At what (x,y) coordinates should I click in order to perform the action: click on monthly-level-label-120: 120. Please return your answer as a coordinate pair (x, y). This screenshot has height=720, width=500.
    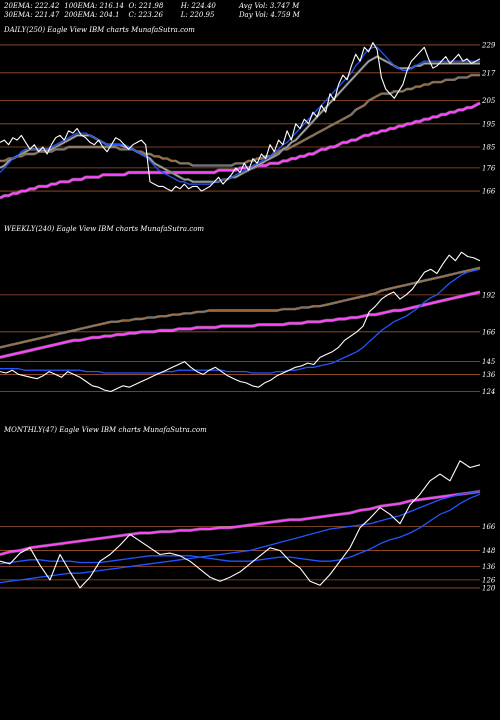
    Looking at the image, I should click on (489, 588).